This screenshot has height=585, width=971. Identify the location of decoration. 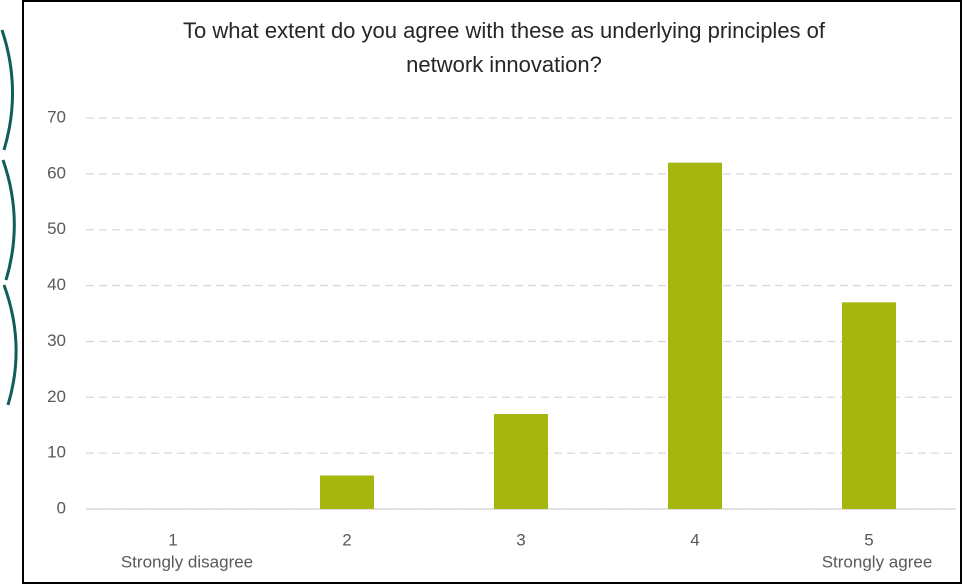
(9, 217).